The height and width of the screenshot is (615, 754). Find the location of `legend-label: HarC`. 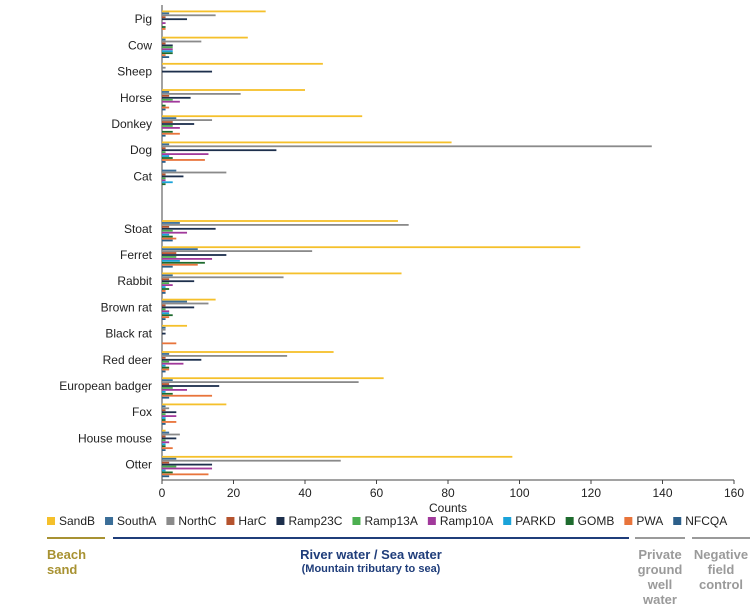

legend-label: HarC is located at coordinates (252, 521).